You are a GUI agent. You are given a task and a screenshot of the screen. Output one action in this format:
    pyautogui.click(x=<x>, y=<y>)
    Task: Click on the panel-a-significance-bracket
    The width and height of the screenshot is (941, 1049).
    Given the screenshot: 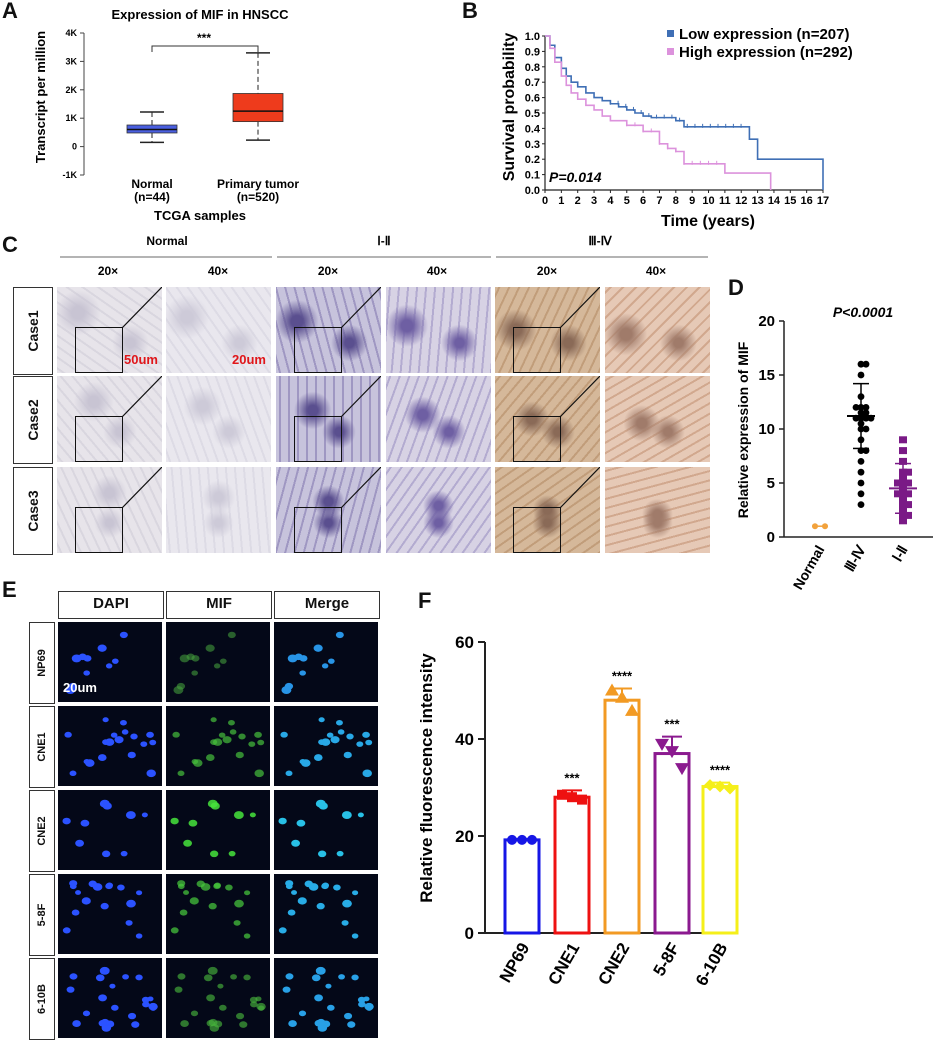 What is the action you would take?
    pyautogui.click(x=205, y=48)
    